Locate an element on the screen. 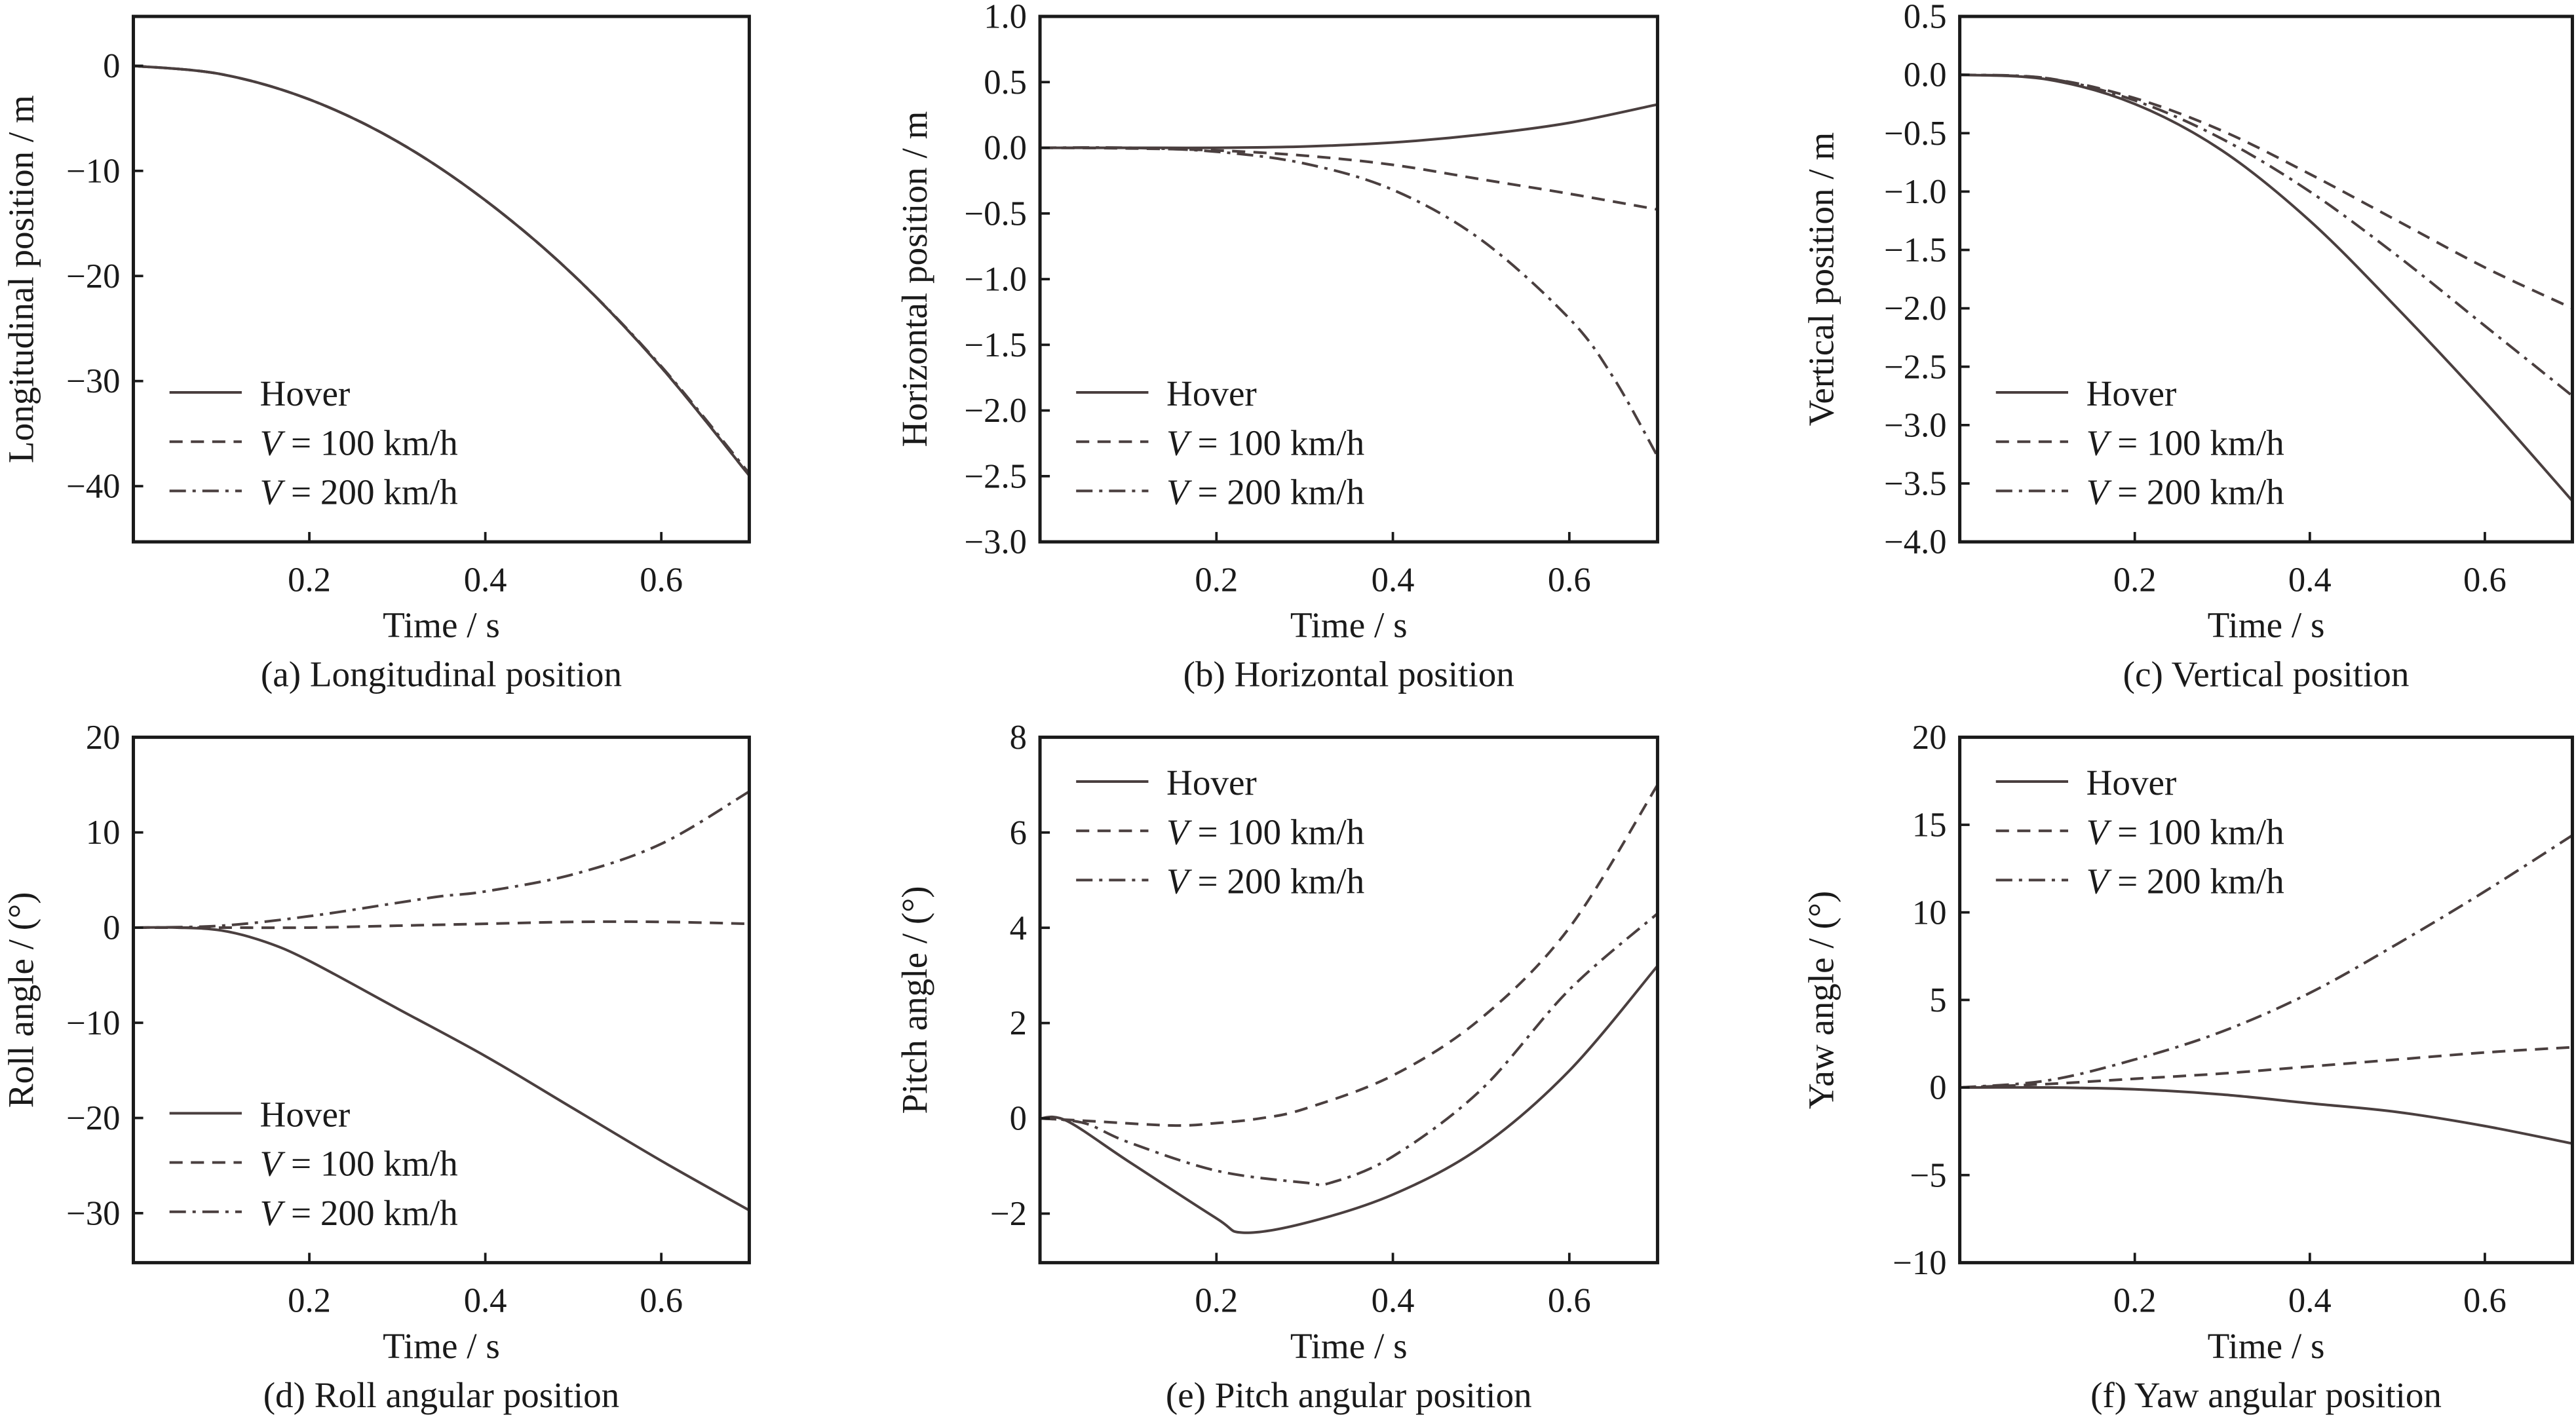 The image size is (2576, 1417). y-tick-label: −2.5 is located at coordinates (1915, 367).